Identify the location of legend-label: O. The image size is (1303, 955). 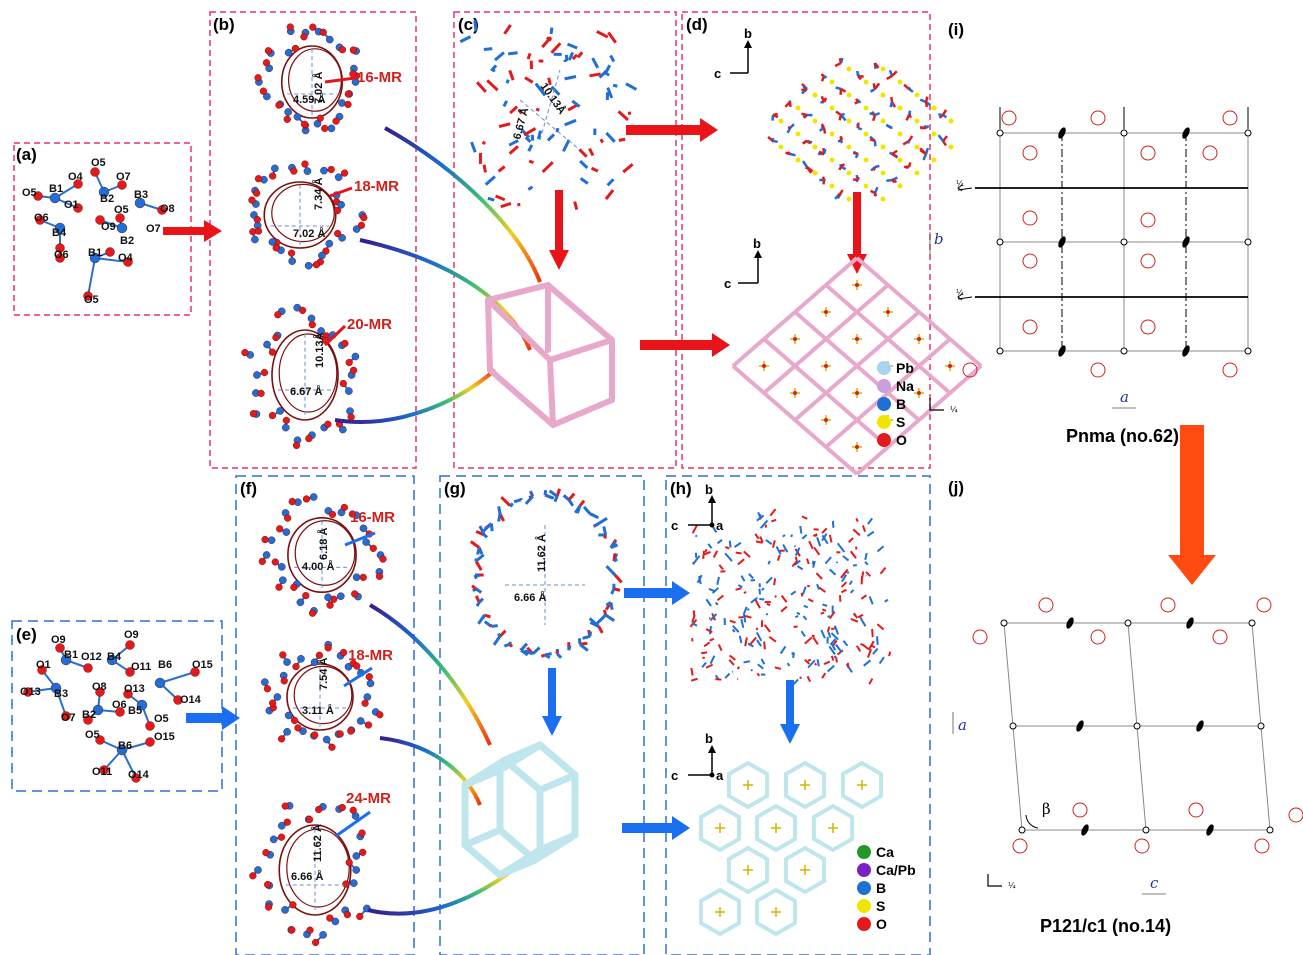
(881, 924).